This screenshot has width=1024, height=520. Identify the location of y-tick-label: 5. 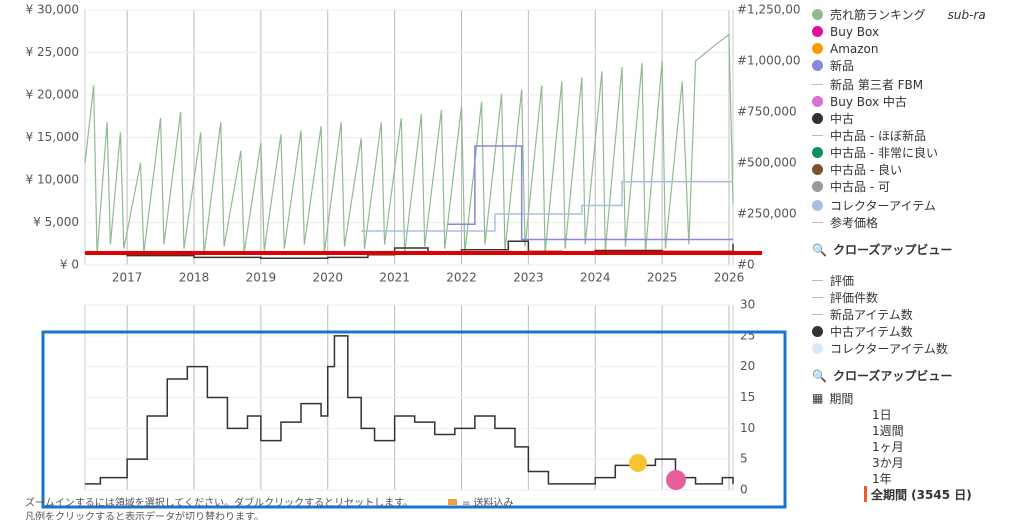
(744, 459).